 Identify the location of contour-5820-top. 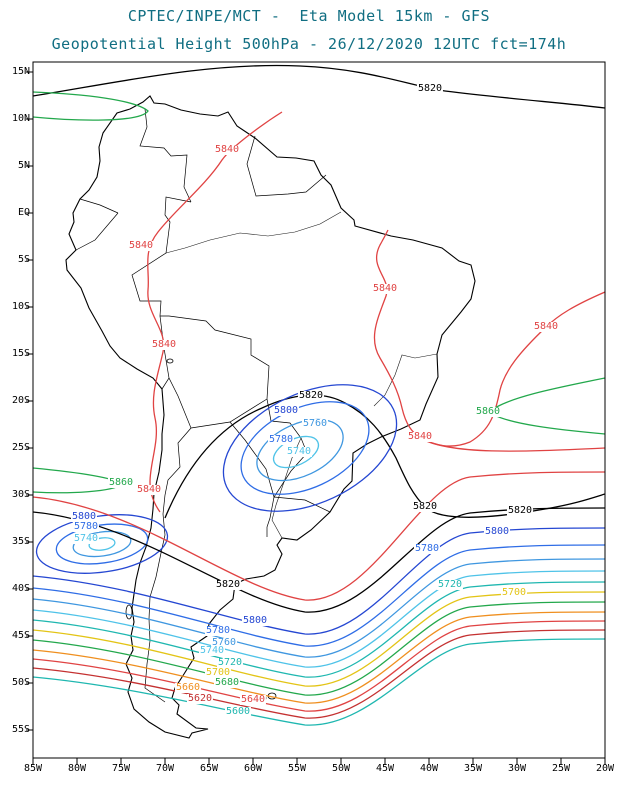
(319, 86).